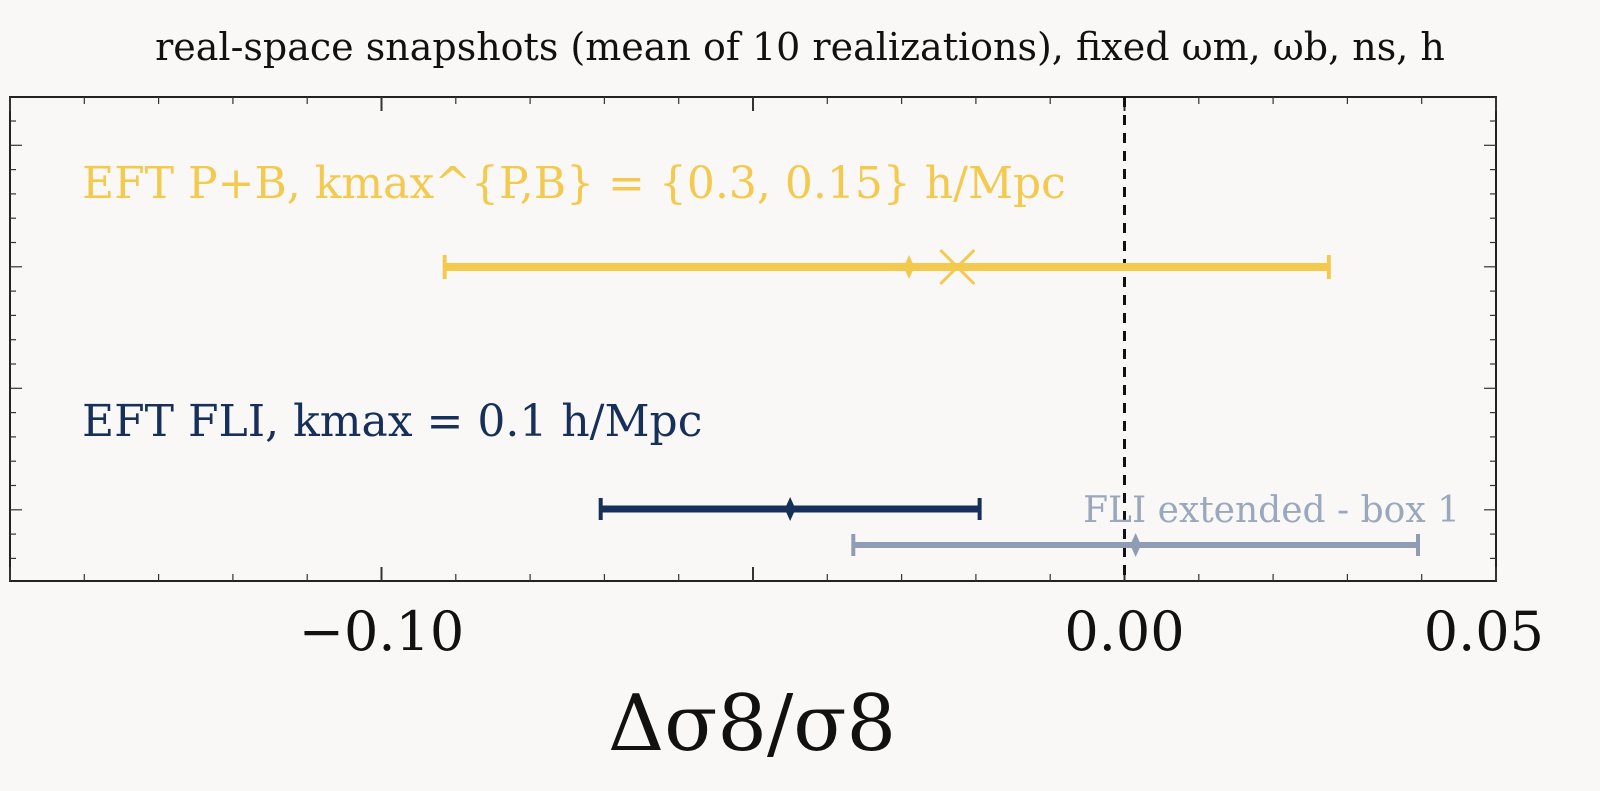 This screenshot has width=1600, height=791. What do you see at coordinates (381, 631) in the screenshot?
I see `x-tick-label-0: −0.10` at bounding box center [381, 631].